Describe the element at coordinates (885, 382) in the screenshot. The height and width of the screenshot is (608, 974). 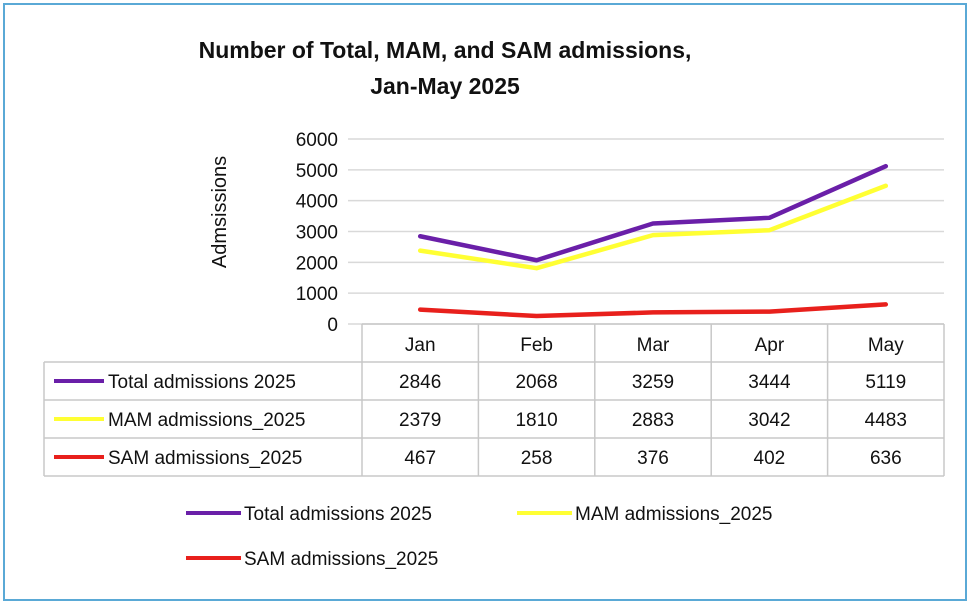
I see `table-cell-value: 5119` at that location.